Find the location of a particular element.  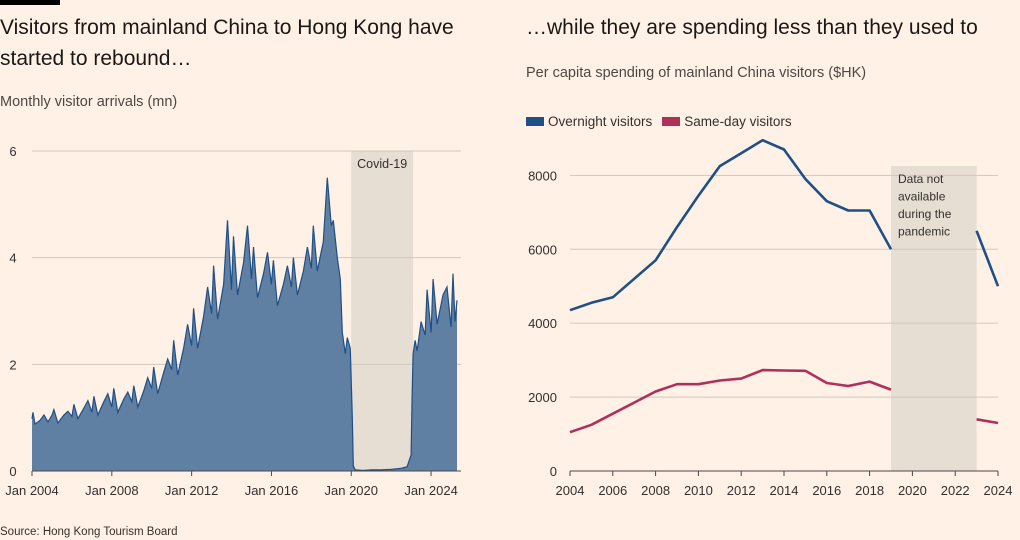

source-note: Source: Hong Kong Tourism Board is located at coordinates (89, 532).